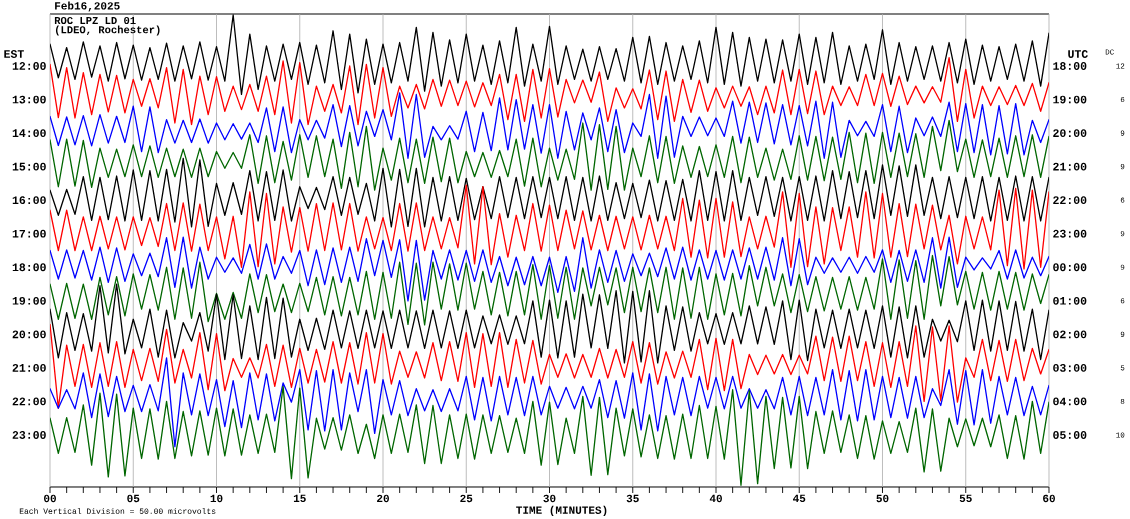 The width and height of the screenshot is (1130, 519). I want to click on category-label: 05:00, so click(1070, 435).